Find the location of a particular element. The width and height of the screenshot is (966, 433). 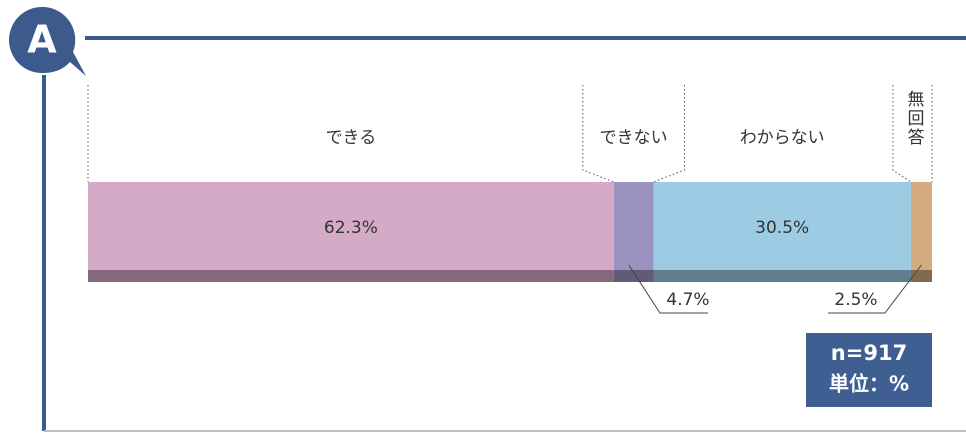

badge-label: A is located at coordinates (42, 40).